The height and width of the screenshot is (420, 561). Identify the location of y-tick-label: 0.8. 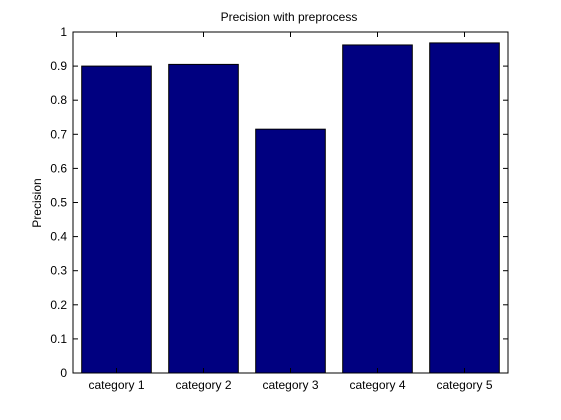
(58, 100).